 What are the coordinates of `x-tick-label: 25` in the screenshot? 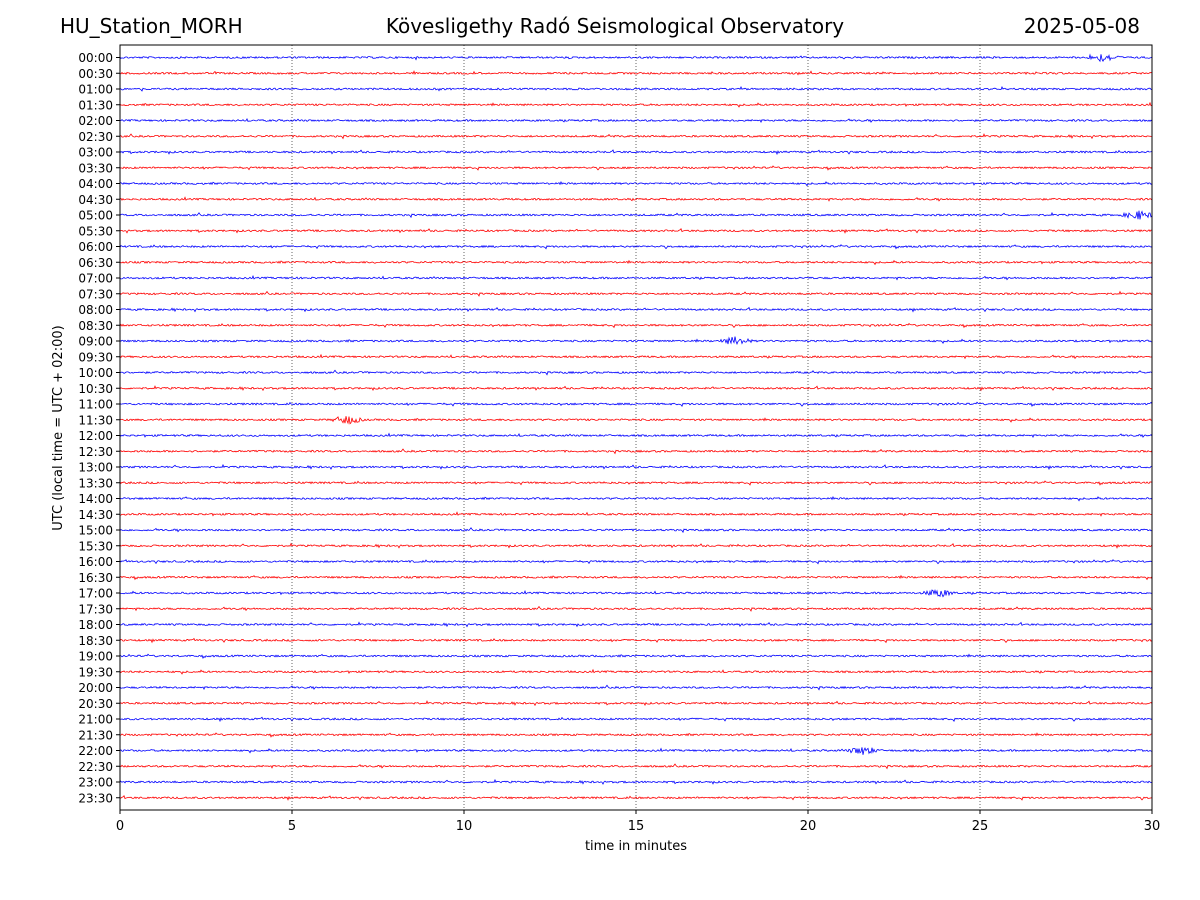 It's located at (980, 826).